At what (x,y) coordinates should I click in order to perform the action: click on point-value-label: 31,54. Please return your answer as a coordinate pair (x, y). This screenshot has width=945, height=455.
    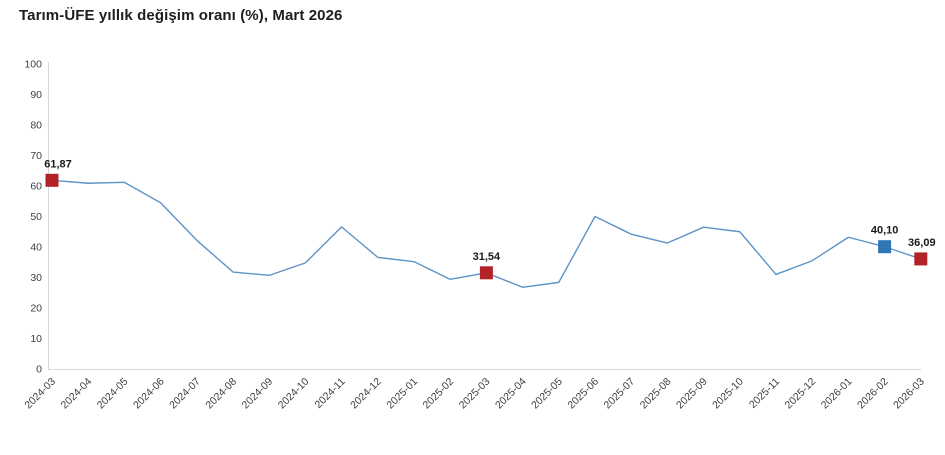
    Looking at the image, I should click on (487, 257).